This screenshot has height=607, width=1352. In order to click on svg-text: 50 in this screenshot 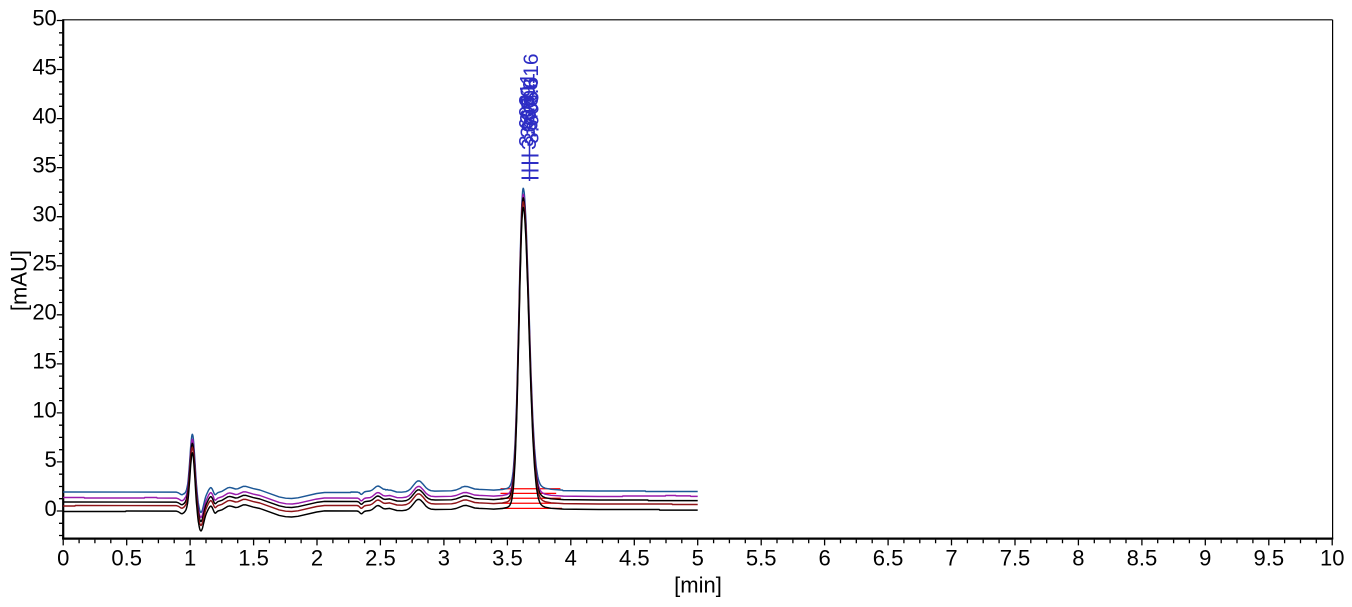, I will do `click(44, 17)`.